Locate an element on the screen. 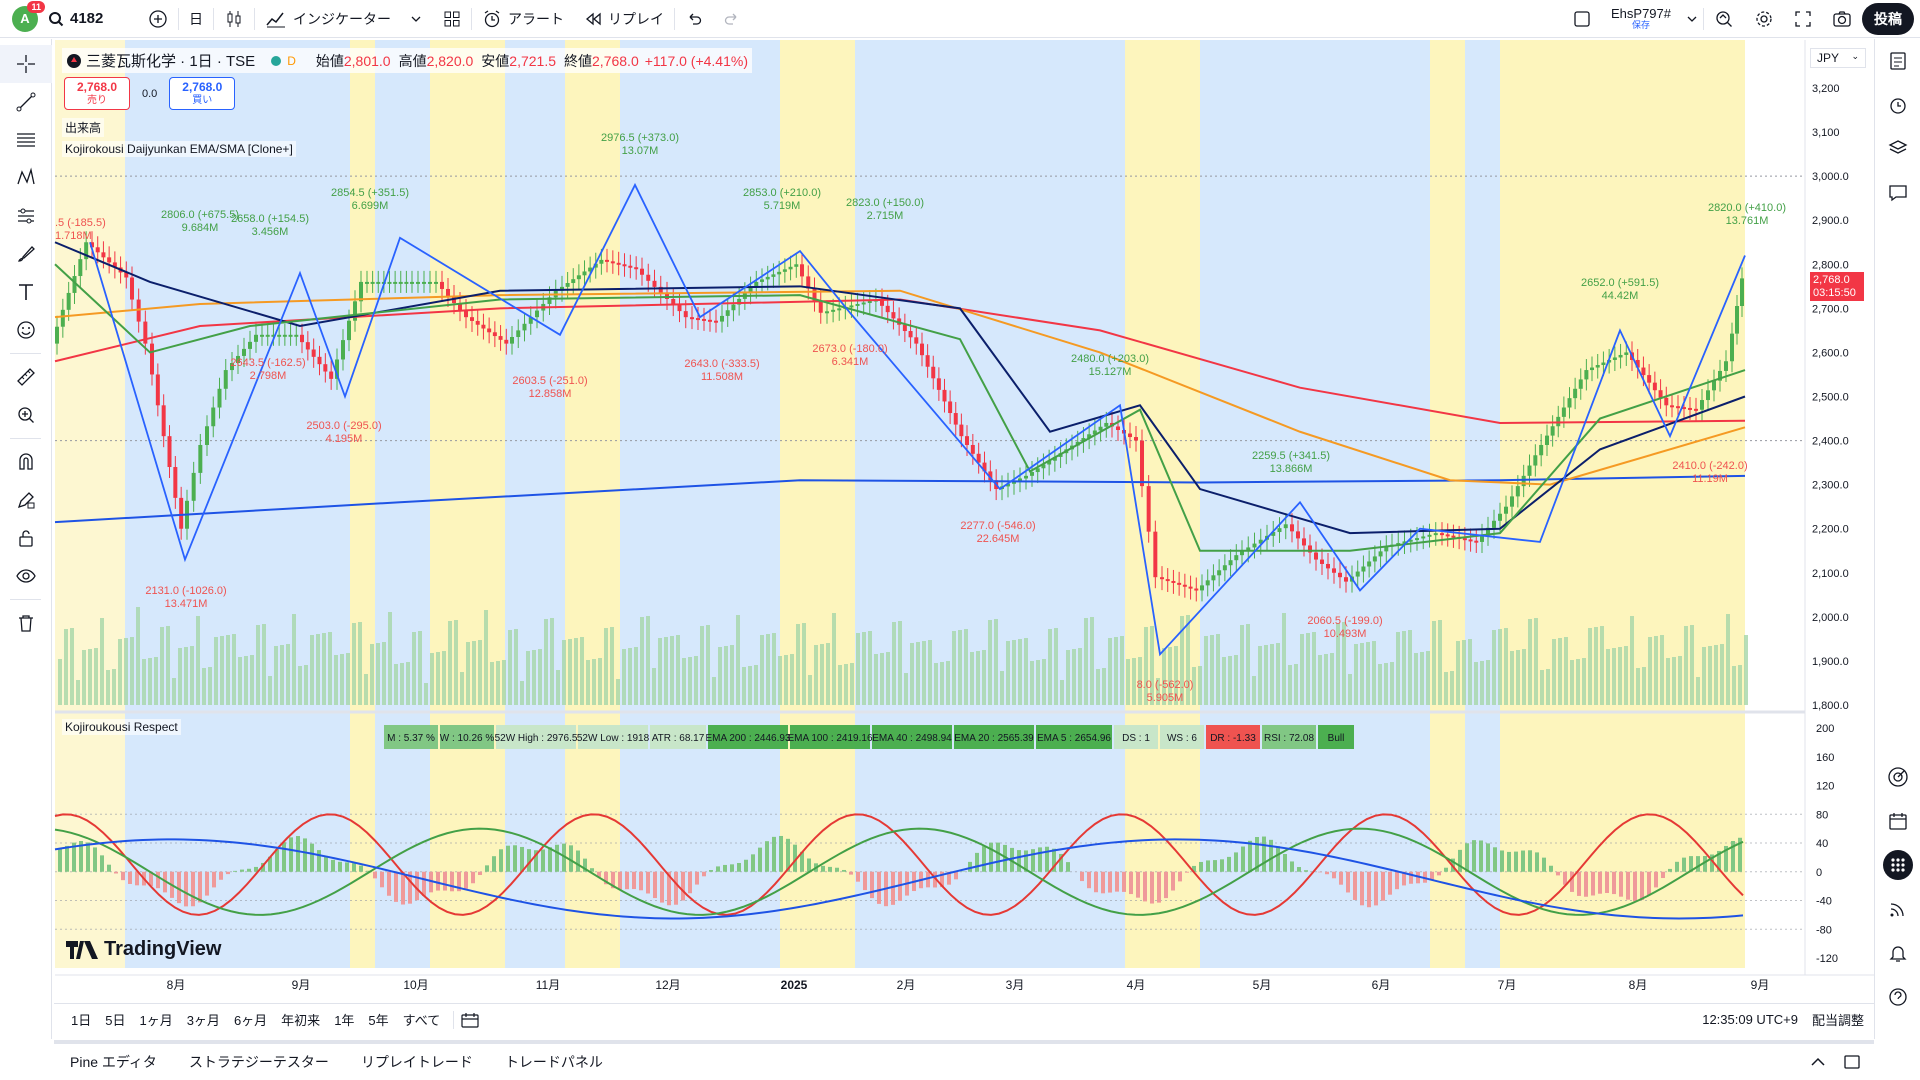 Image resolution: width=1920 pixels, height=1080 pixels. help-button is located at coordinates (1897, 997).